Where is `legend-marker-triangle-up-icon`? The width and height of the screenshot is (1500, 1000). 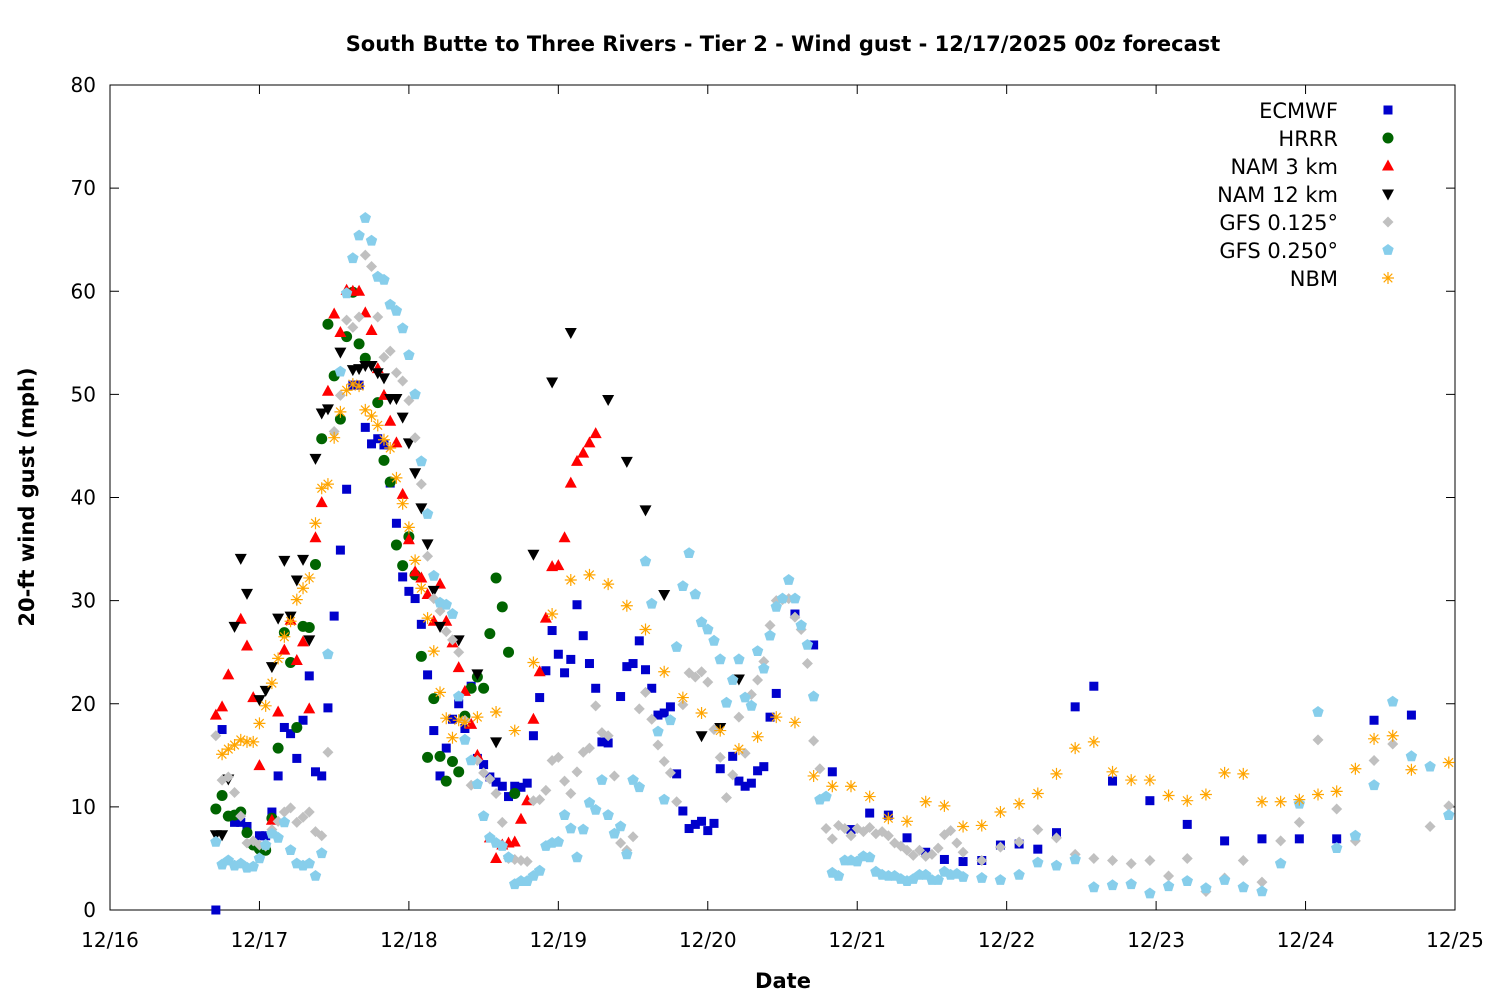
legend-marker-triangle-up-icon is located at coordinates (1388, 165).